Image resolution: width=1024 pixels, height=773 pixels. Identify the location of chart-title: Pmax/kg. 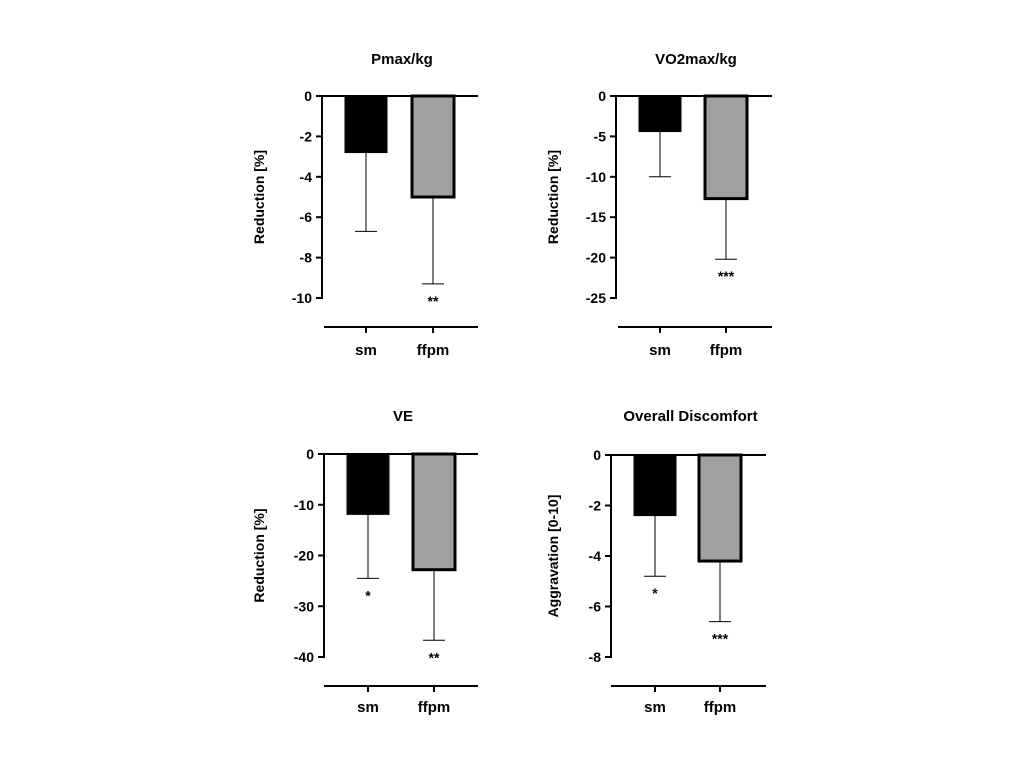
(402, 59).